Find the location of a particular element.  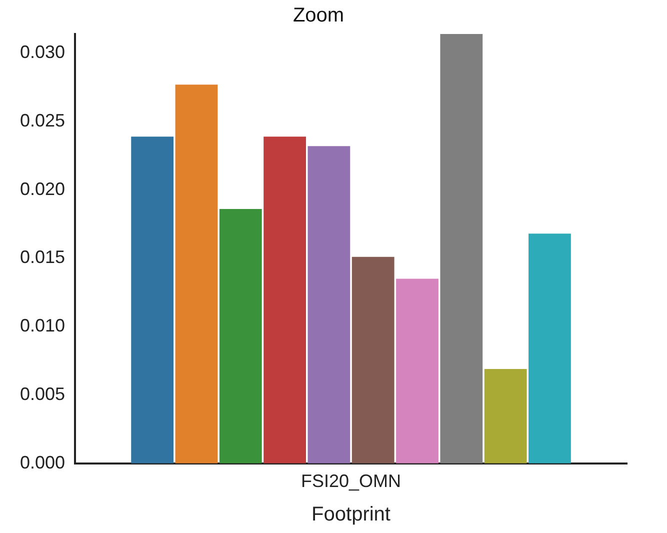

y-tick-label: 0.010 is located at coordinates (43, 326).